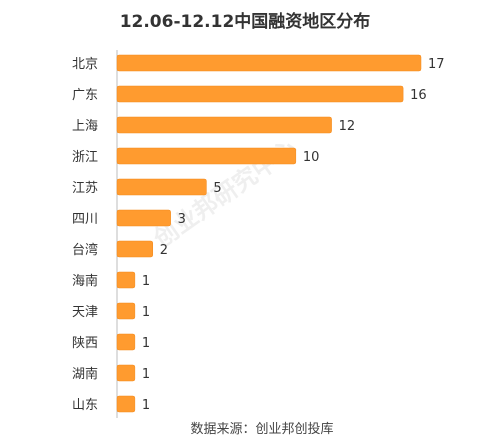 The height and width of the screenshot is (445, 490). What do you see at coordinates (418, 95) in the screenshot?
I see `value-label: 16` at bounding box center [418, 95].